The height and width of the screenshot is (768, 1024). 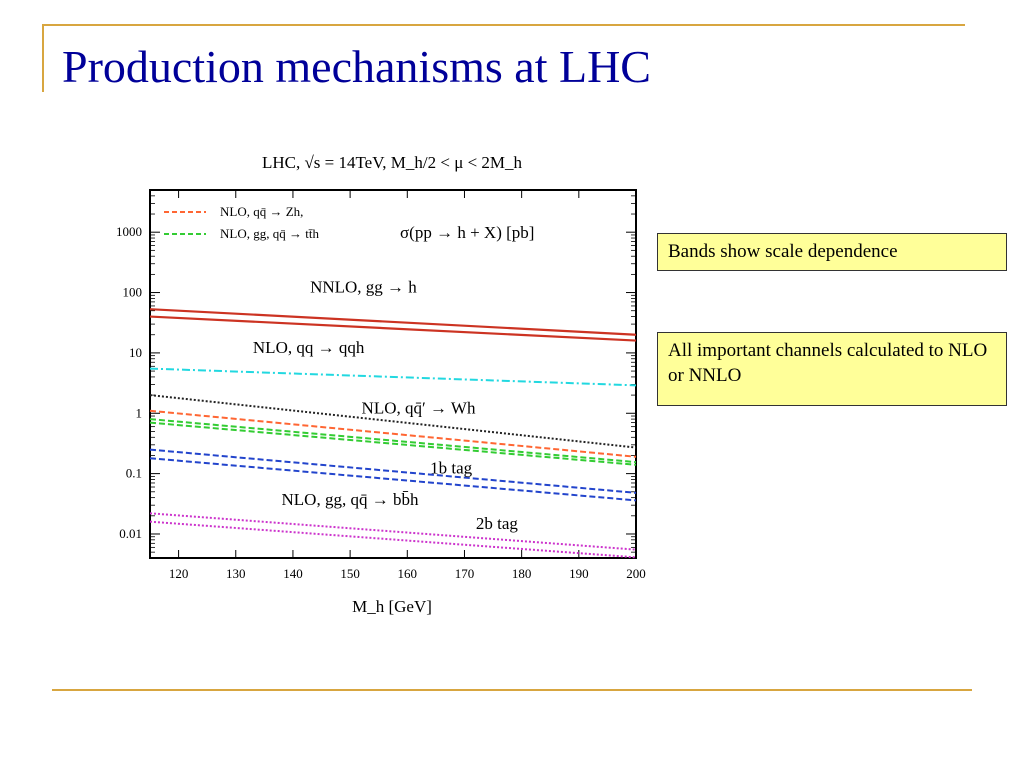 I want to click on x-tick-label: 150, so click(x=350, y=573).